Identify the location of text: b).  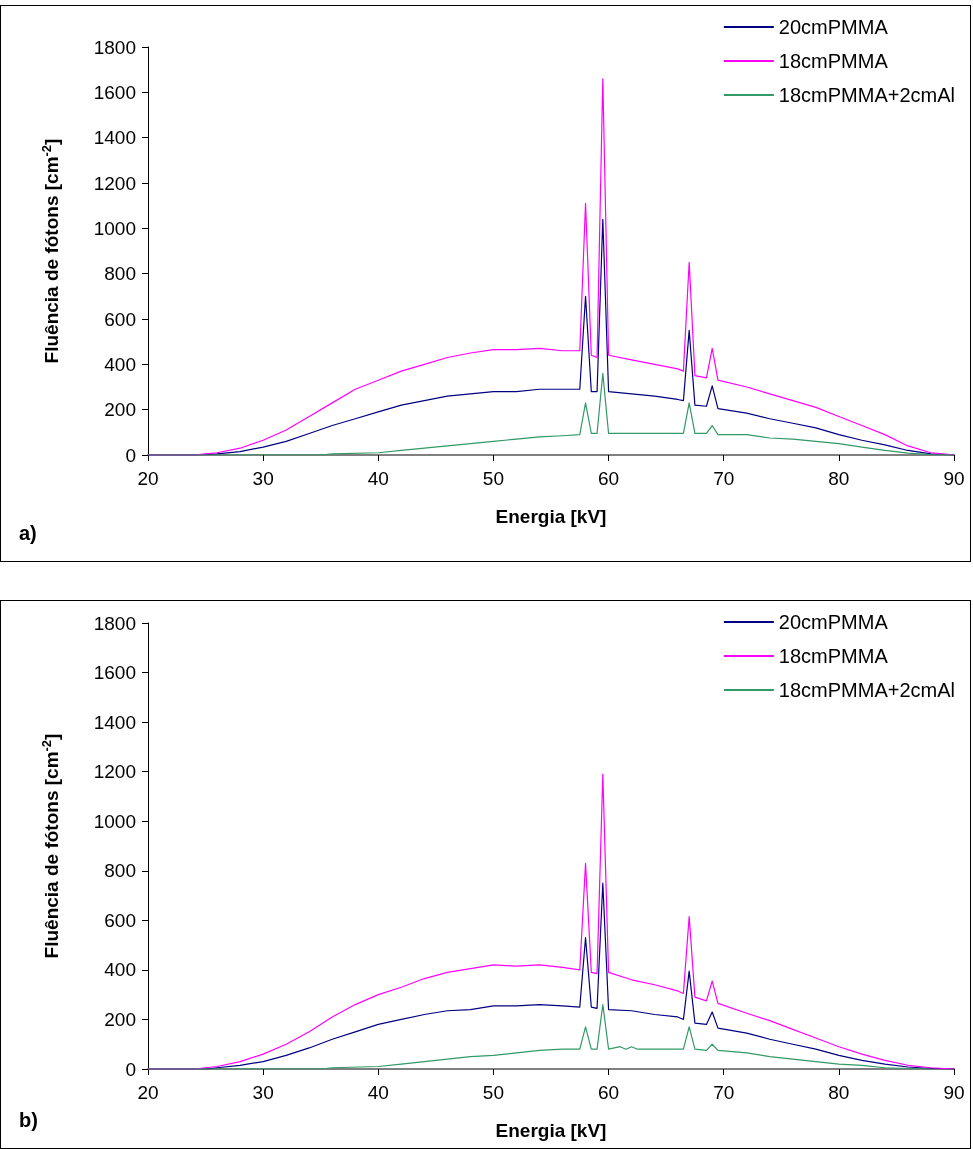
(28, 1120).